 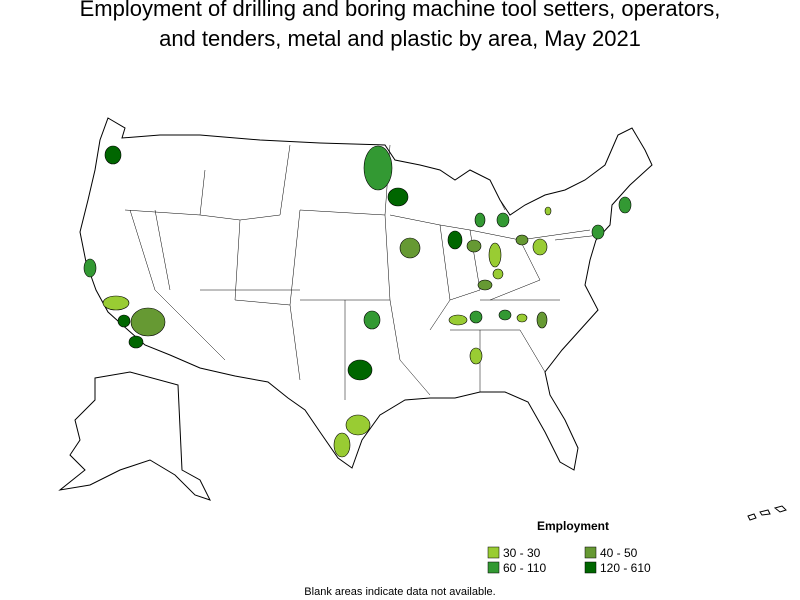 What do you see at coordinates (573, 526) in the screenshot?
I see `legend-title: Employment` at bounding box center [573, 526].